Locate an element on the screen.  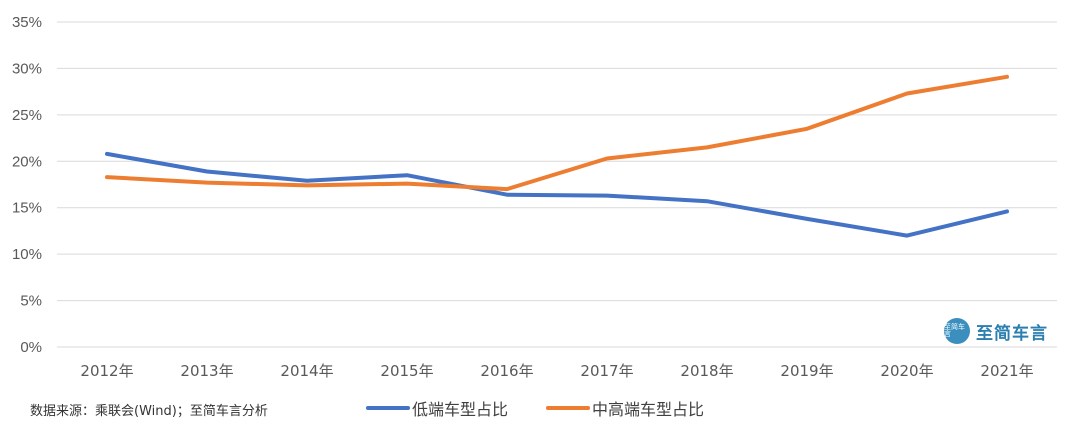
y-tick-label: 0% is located at coordinates (31, 347).